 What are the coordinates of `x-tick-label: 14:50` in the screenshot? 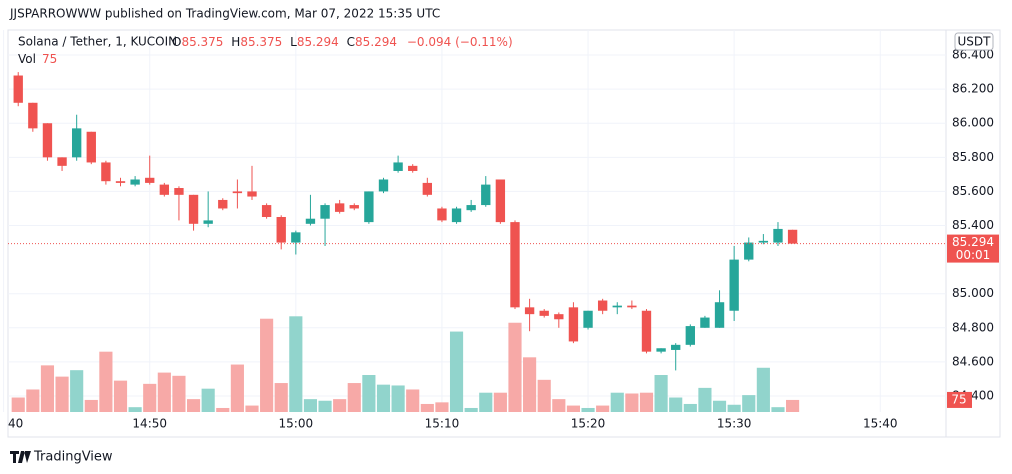 It's located at (149, 424).